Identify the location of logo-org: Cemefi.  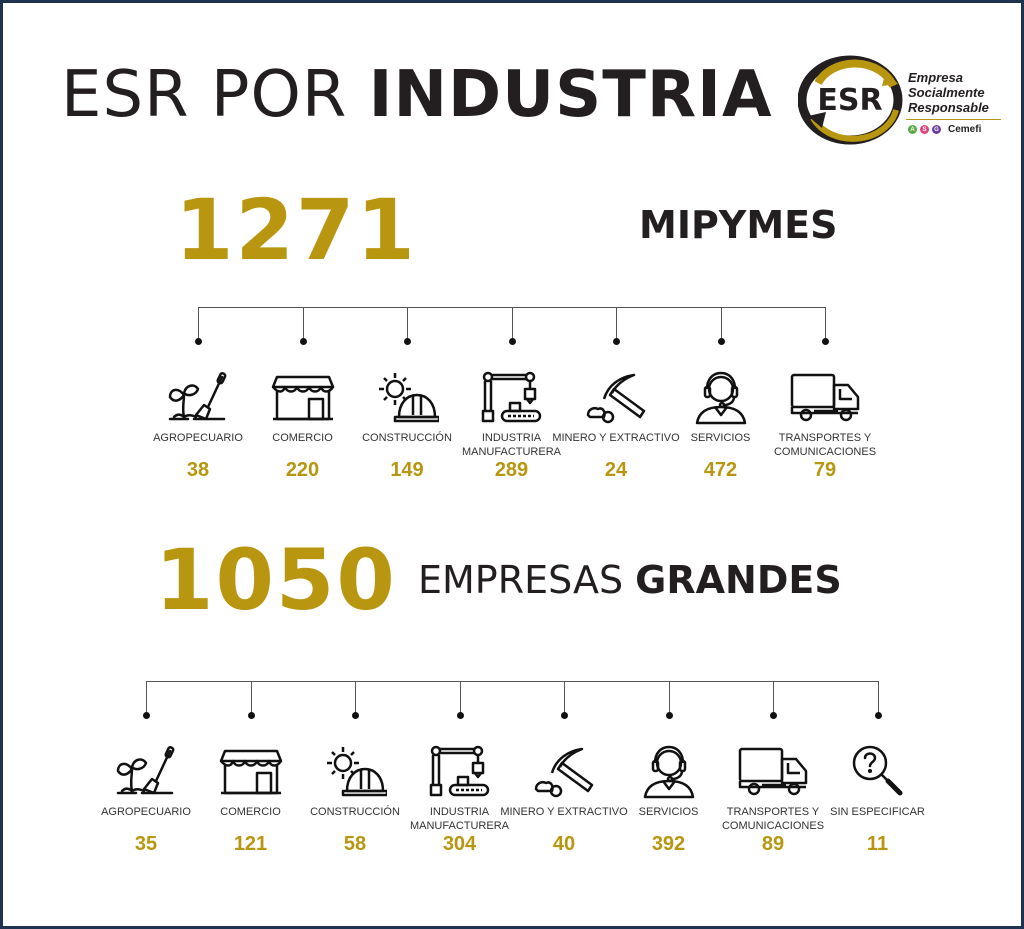
(965, 129).